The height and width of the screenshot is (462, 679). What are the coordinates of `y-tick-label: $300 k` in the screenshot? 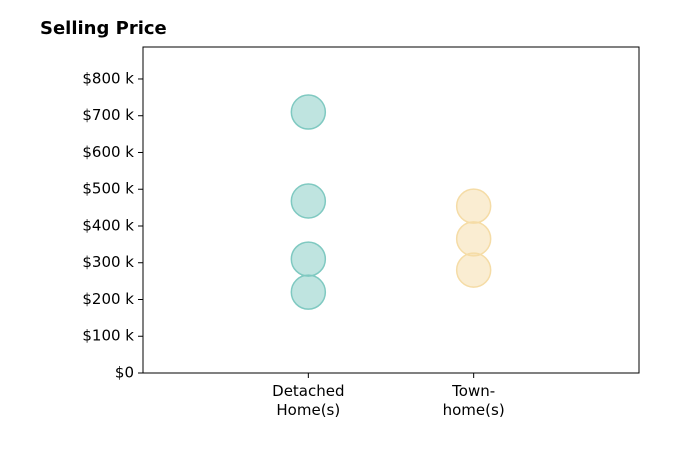 It's located at (108, 262).